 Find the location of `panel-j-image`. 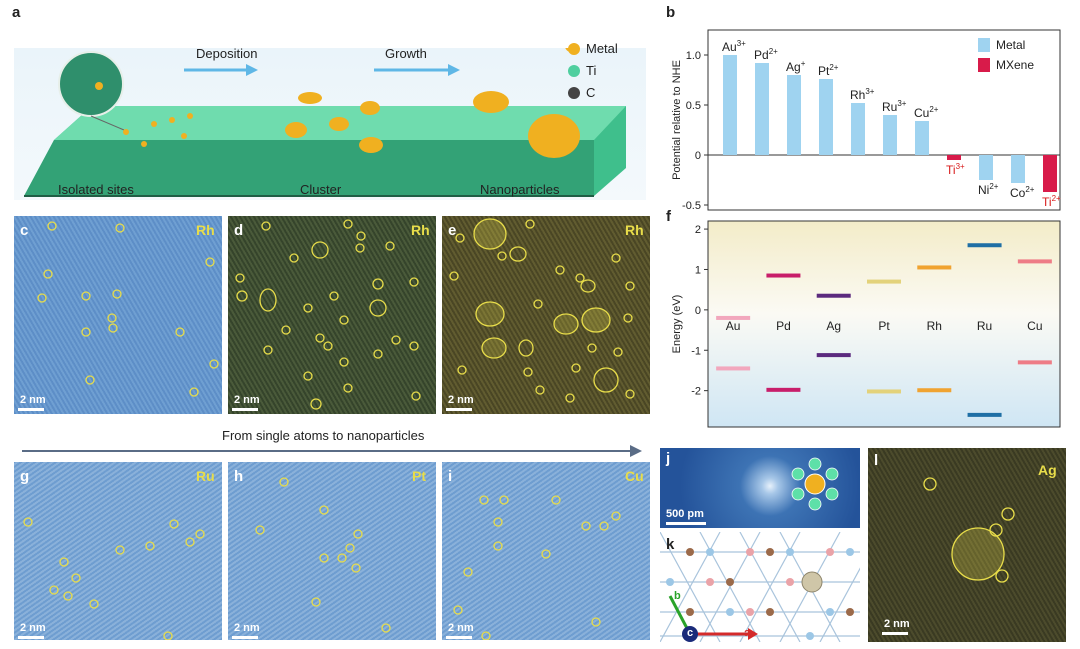

panel-j-image is located at coordinates (760, 488).